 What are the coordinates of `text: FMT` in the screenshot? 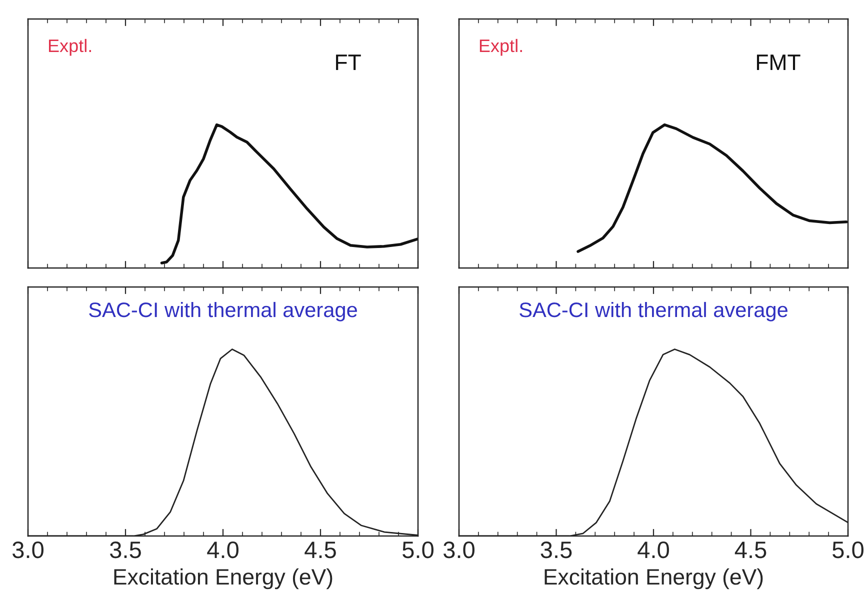 It's located at (778, 62).